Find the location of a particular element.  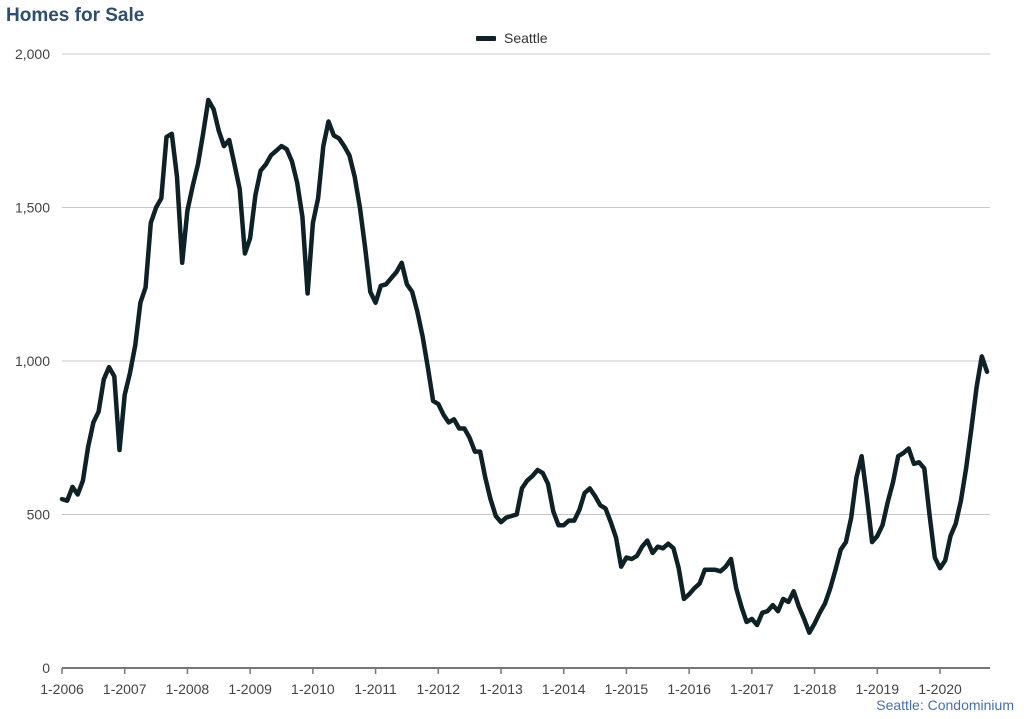

legend-label-seattle: Seattle is located at coordinates (526, 38).